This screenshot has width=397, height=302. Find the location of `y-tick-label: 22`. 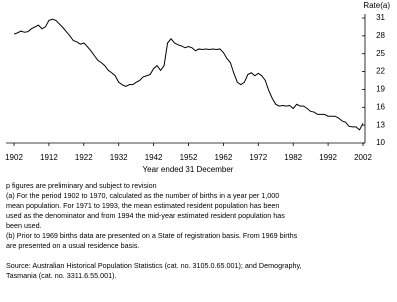

y-tick-label: 22 is located at coordinates (380, 71).